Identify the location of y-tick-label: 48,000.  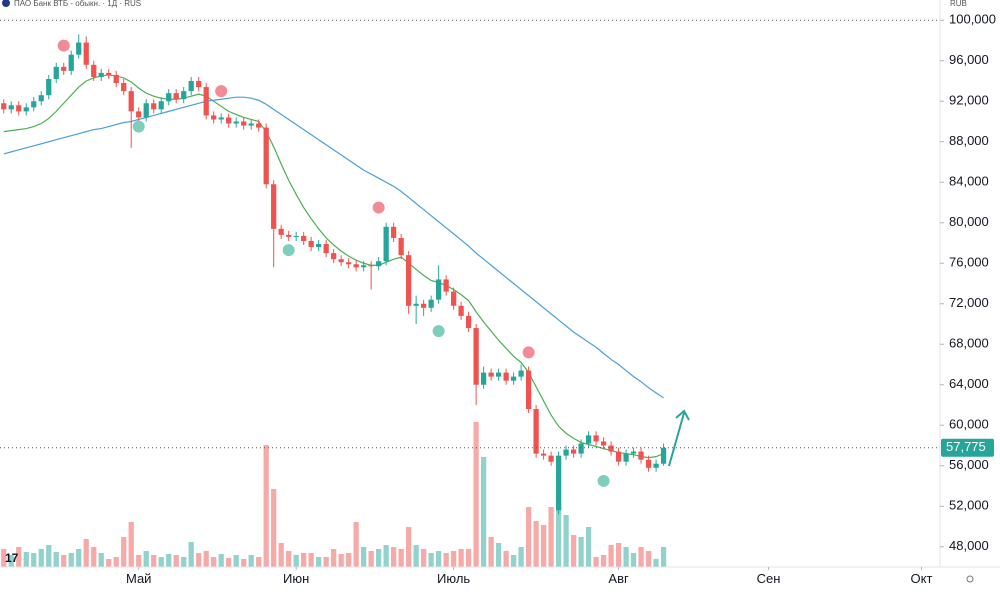
(969, 545).